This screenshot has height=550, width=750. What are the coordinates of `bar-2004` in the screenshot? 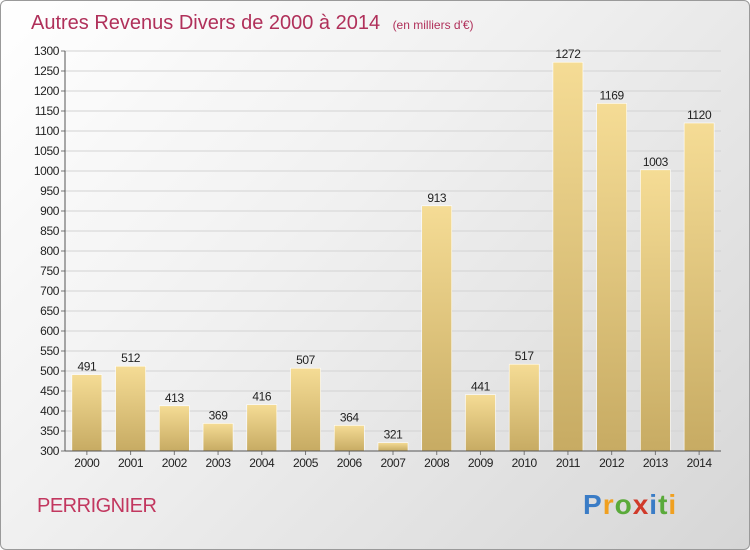 It's located at (262, 428).